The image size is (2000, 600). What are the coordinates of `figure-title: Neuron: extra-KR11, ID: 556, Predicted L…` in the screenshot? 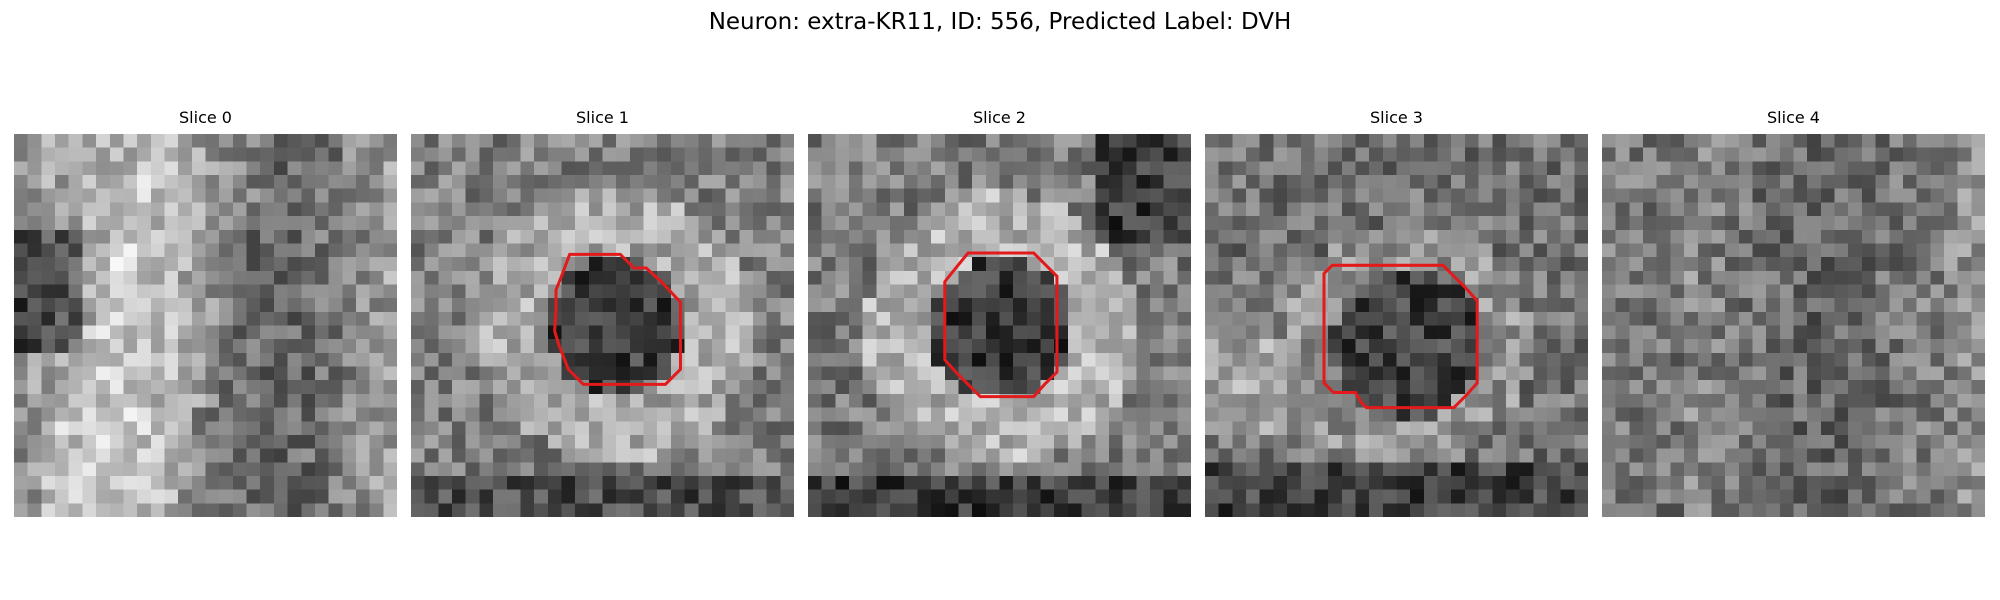 It's located at (1000, 22).